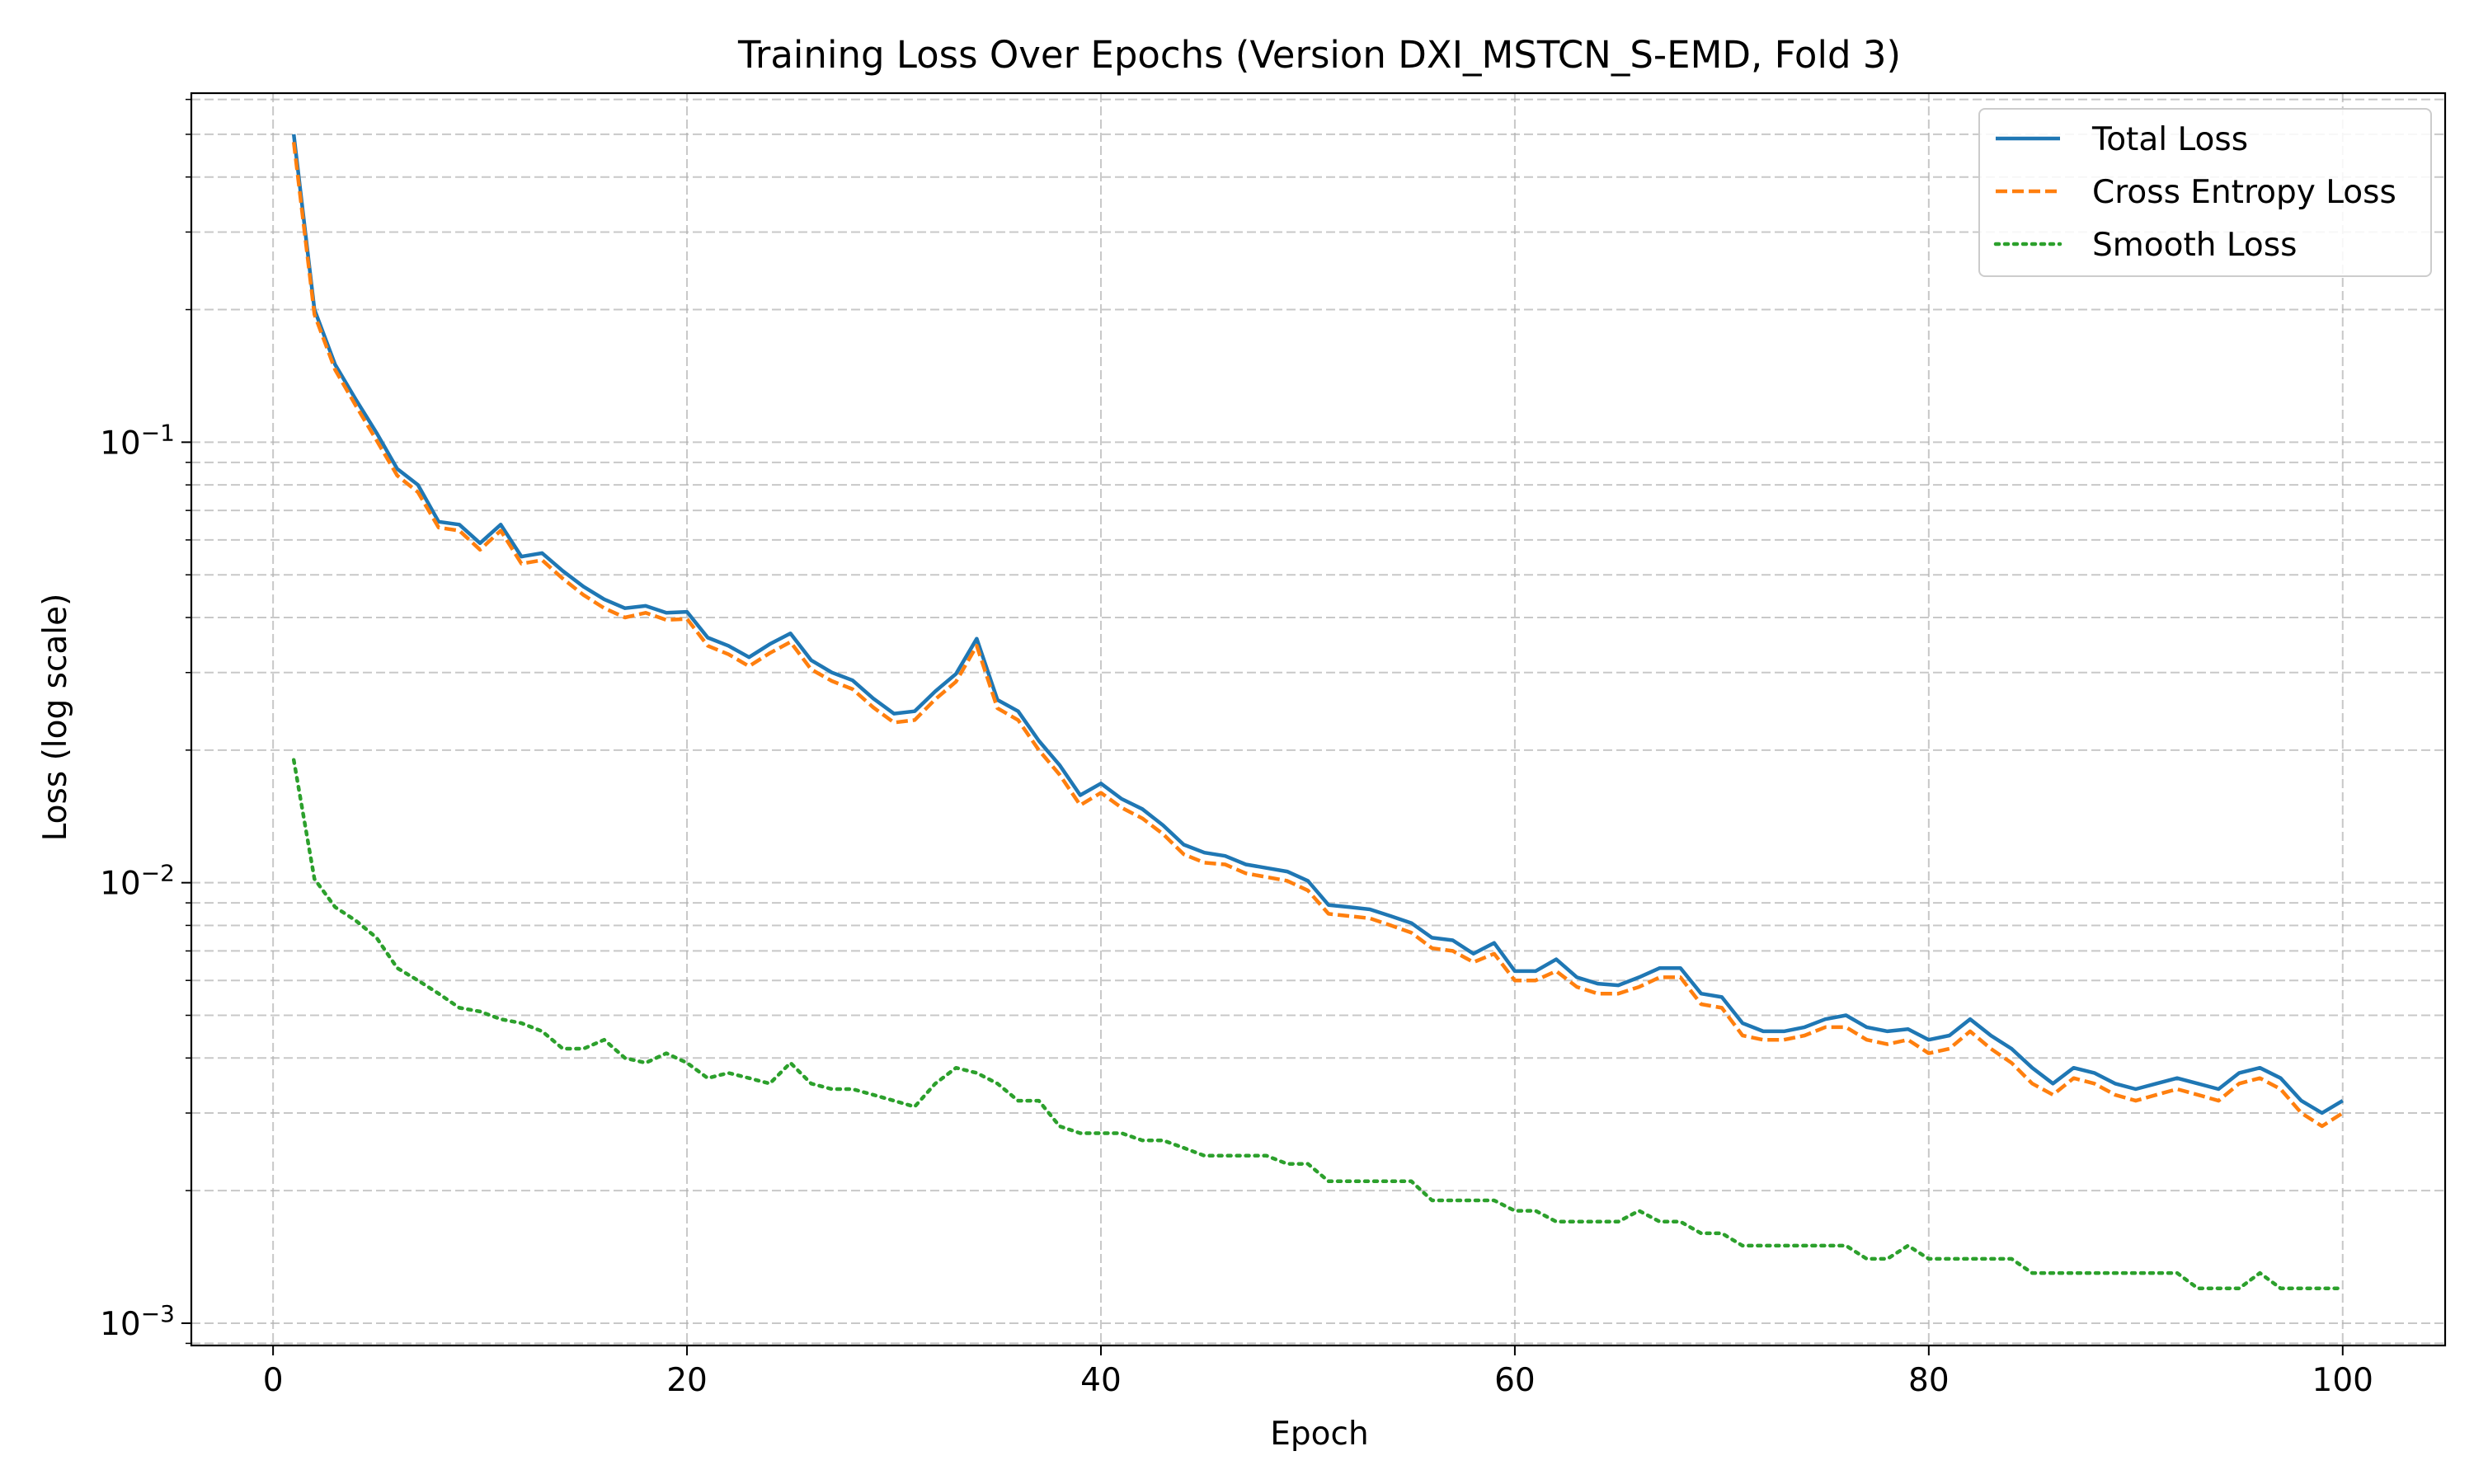 This screenshot has width=2474, height=1484. What do you see at coordinates (2169, 139) in the screenshot?
I see `legend-label: Total Loss` at bounding box center [2169, 139].